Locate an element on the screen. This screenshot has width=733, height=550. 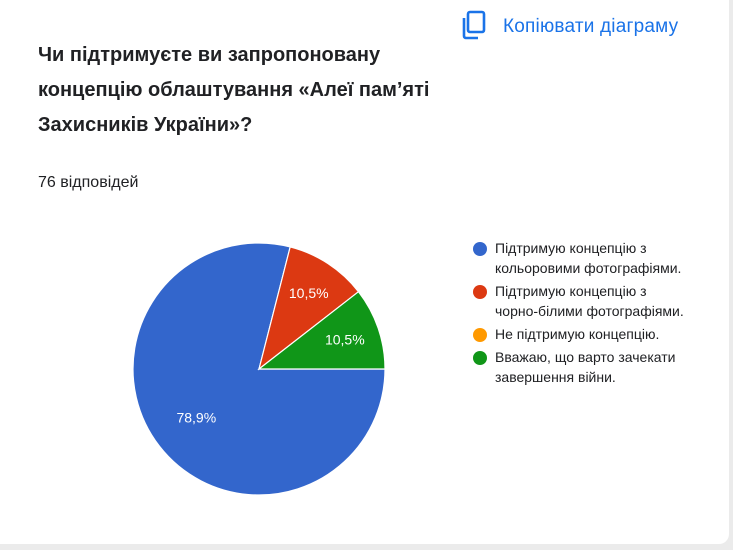
responses-count: 76 відповідей is located at coordinates (88, 182).